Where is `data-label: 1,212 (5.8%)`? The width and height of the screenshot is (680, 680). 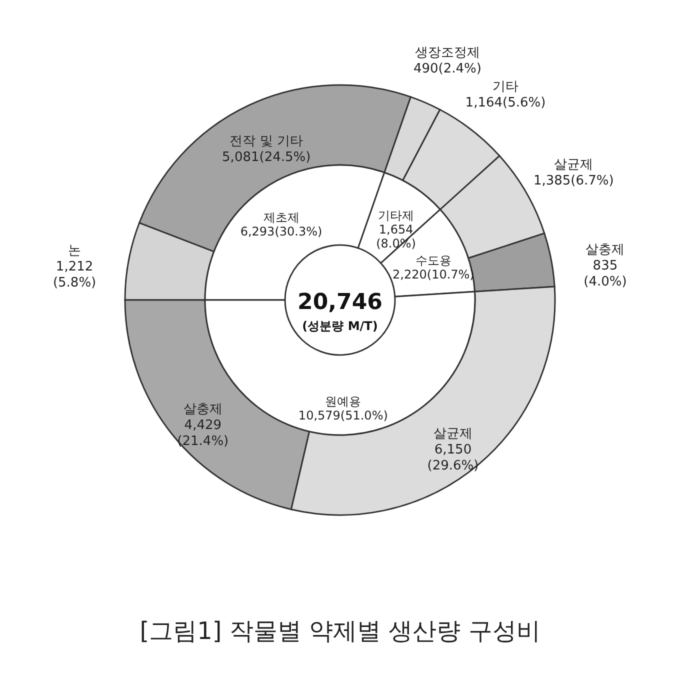
data-label: 1,212 (5.8%) is located at coordinates (74, 275).